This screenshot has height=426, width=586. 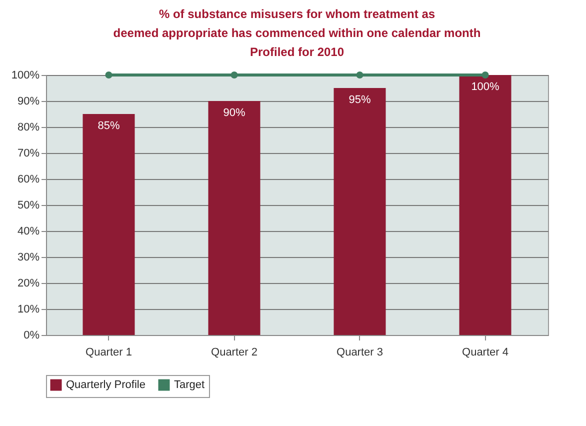 What do you see at coordinates (297, 52) in the screenshot?
I see `chart-subtitle: Profiled for 2010` at bounding box center [297, 52].